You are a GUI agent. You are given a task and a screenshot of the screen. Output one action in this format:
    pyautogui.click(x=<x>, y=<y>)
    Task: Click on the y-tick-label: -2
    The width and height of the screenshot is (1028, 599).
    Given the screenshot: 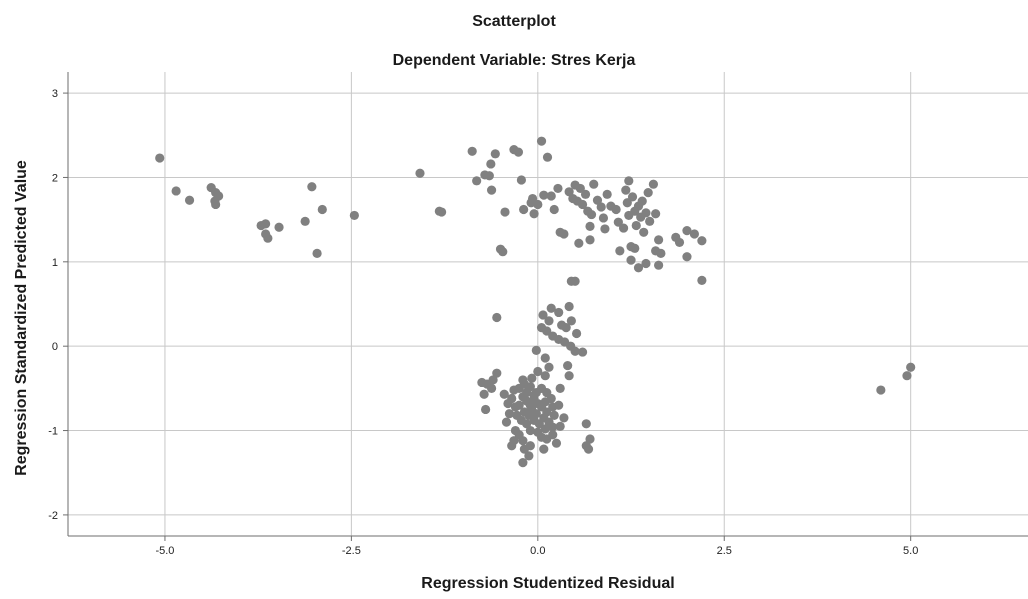 What is the action you would take?
    pyautogui.click(x=53, y=516)
    